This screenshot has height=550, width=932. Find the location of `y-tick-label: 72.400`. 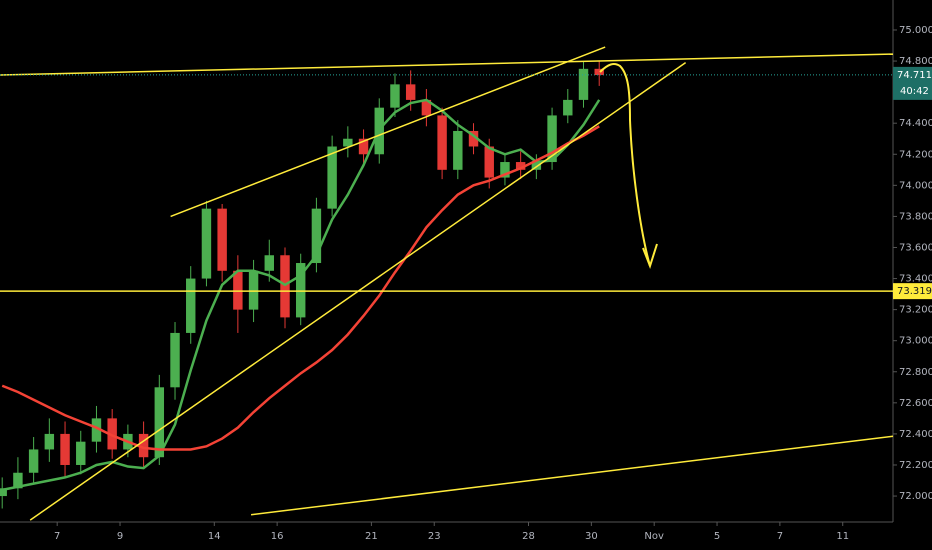

y-tick-label: 72.400 is located at coordinates (915, 434).